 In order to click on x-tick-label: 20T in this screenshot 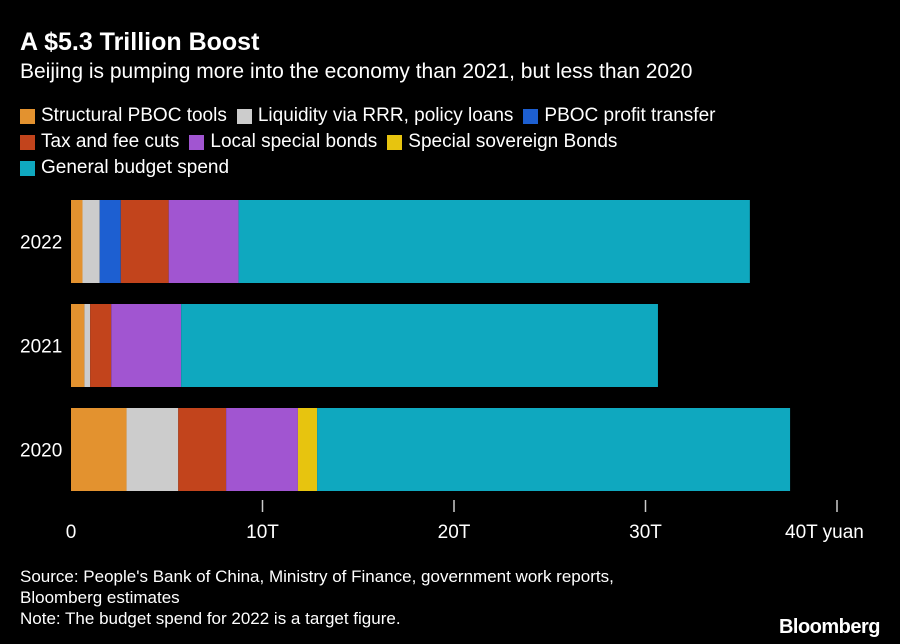, I will do `click(454, 532)`.